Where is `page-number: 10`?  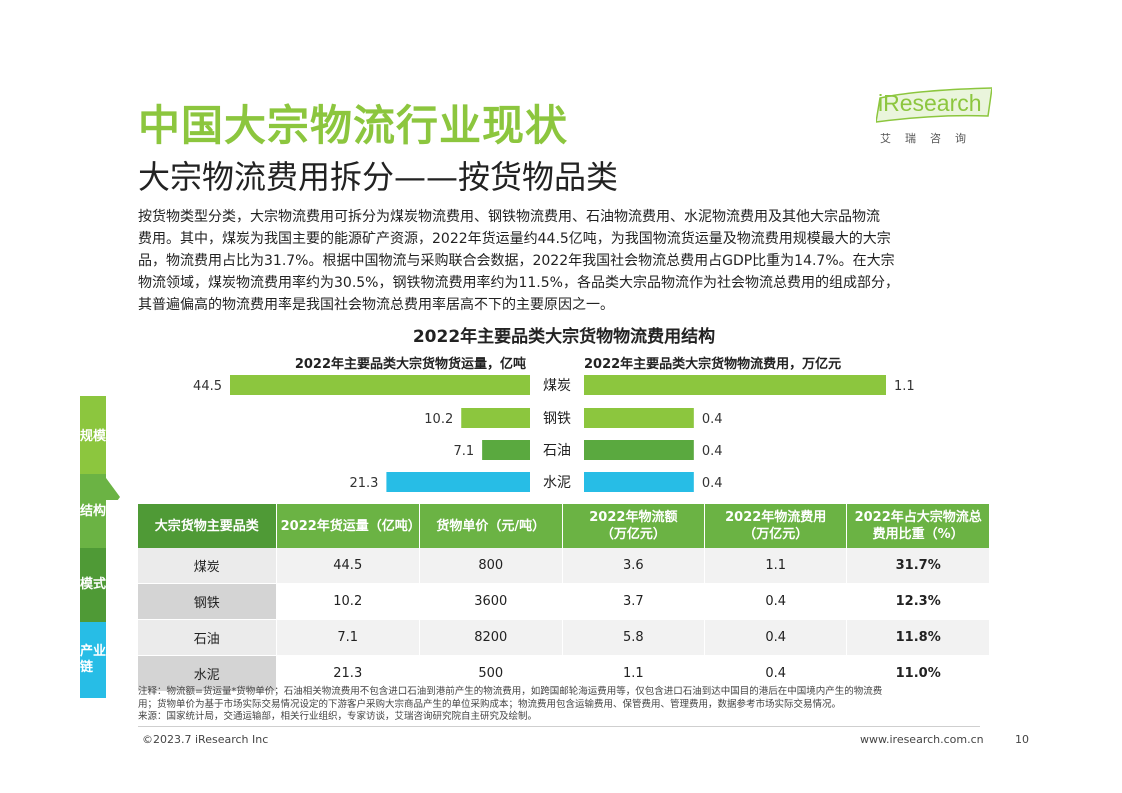
page-number: 10 is located at coordinates (1022, 739).